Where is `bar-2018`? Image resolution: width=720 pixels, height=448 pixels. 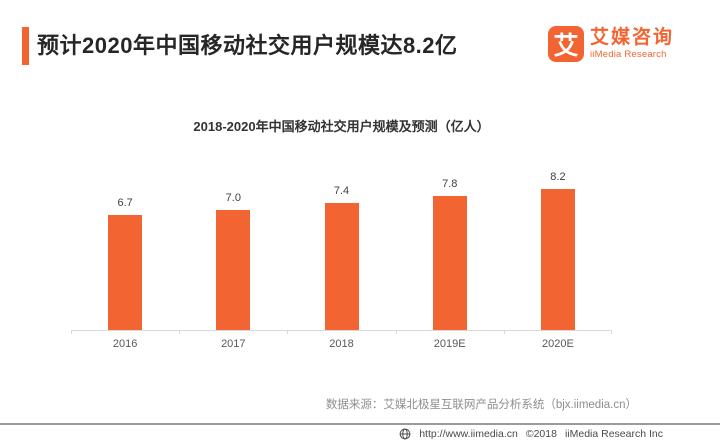 bar-2018 is located at coordinates (341, 266).